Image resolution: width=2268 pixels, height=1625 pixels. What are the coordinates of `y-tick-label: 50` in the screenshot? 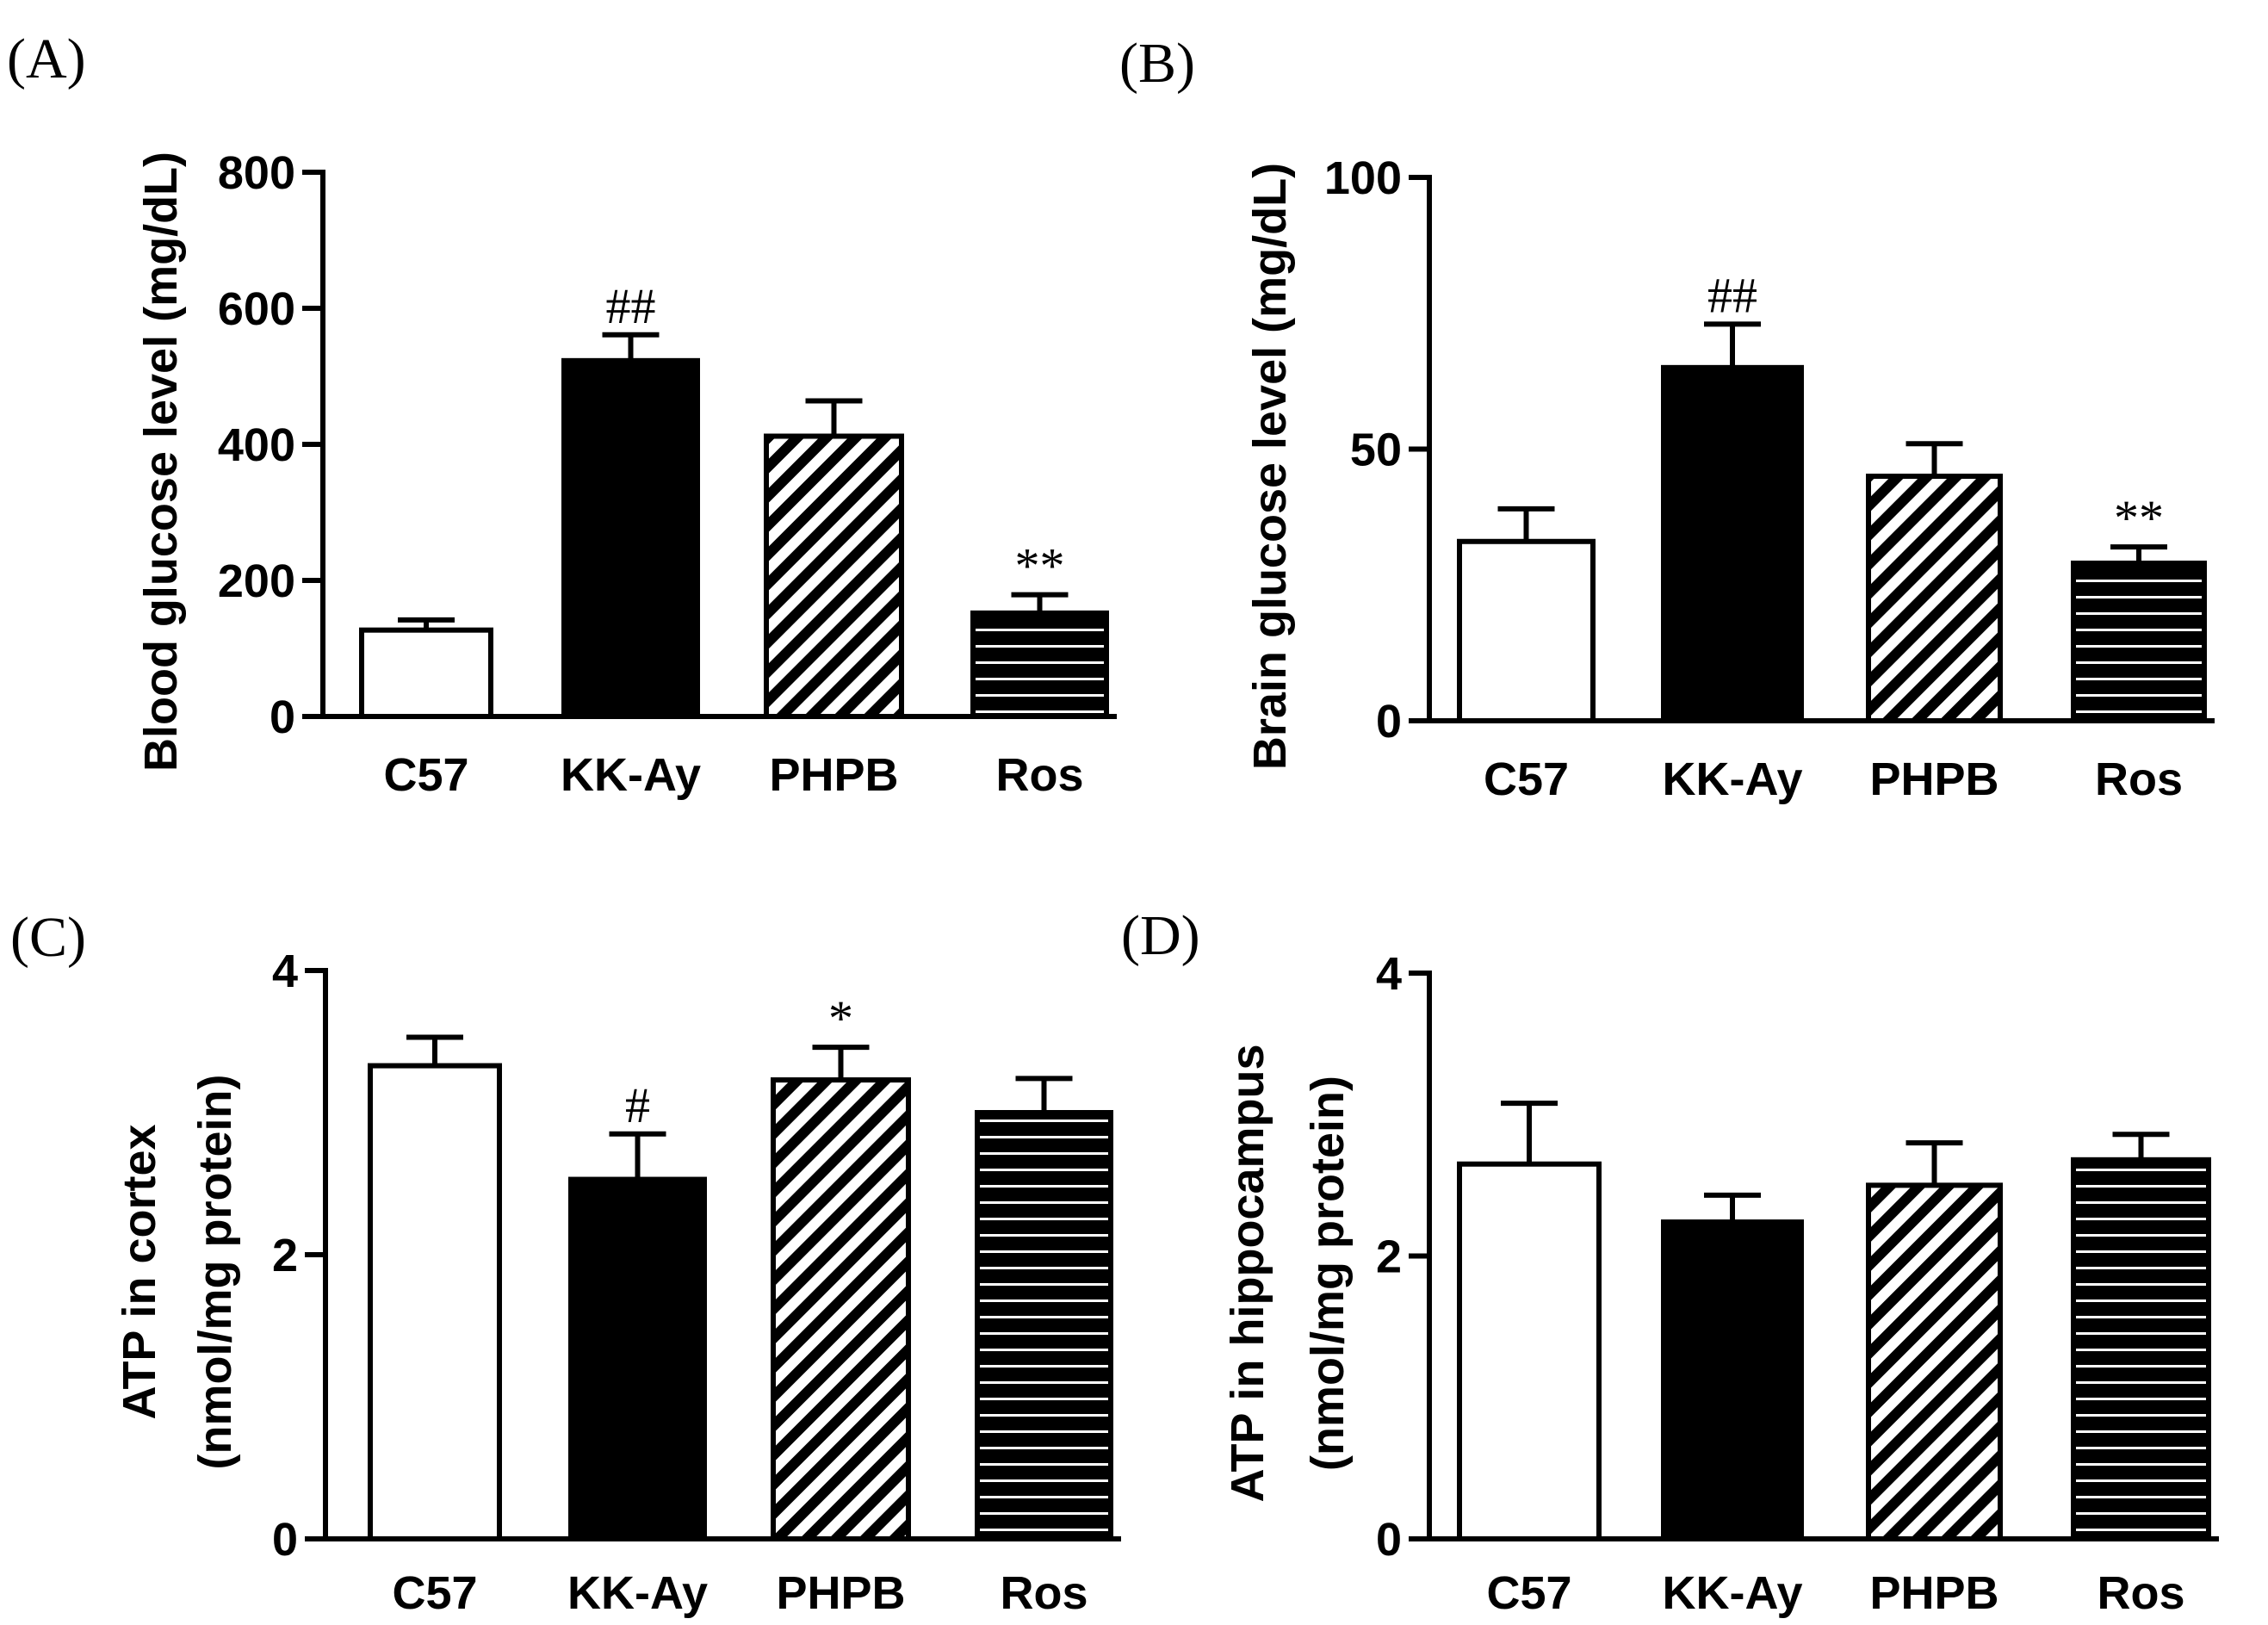 It's located at (1376, 451).